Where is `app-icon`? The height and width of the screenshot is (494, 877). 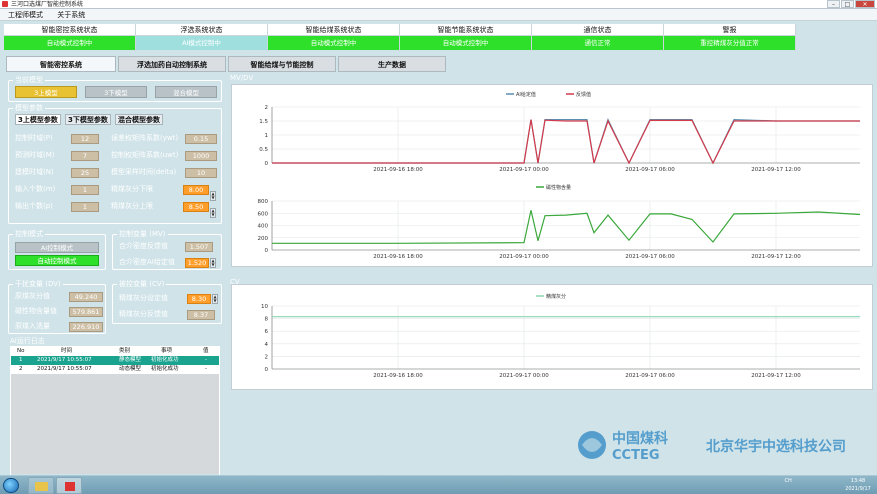
app-icon is located at coordinates (5, 4).